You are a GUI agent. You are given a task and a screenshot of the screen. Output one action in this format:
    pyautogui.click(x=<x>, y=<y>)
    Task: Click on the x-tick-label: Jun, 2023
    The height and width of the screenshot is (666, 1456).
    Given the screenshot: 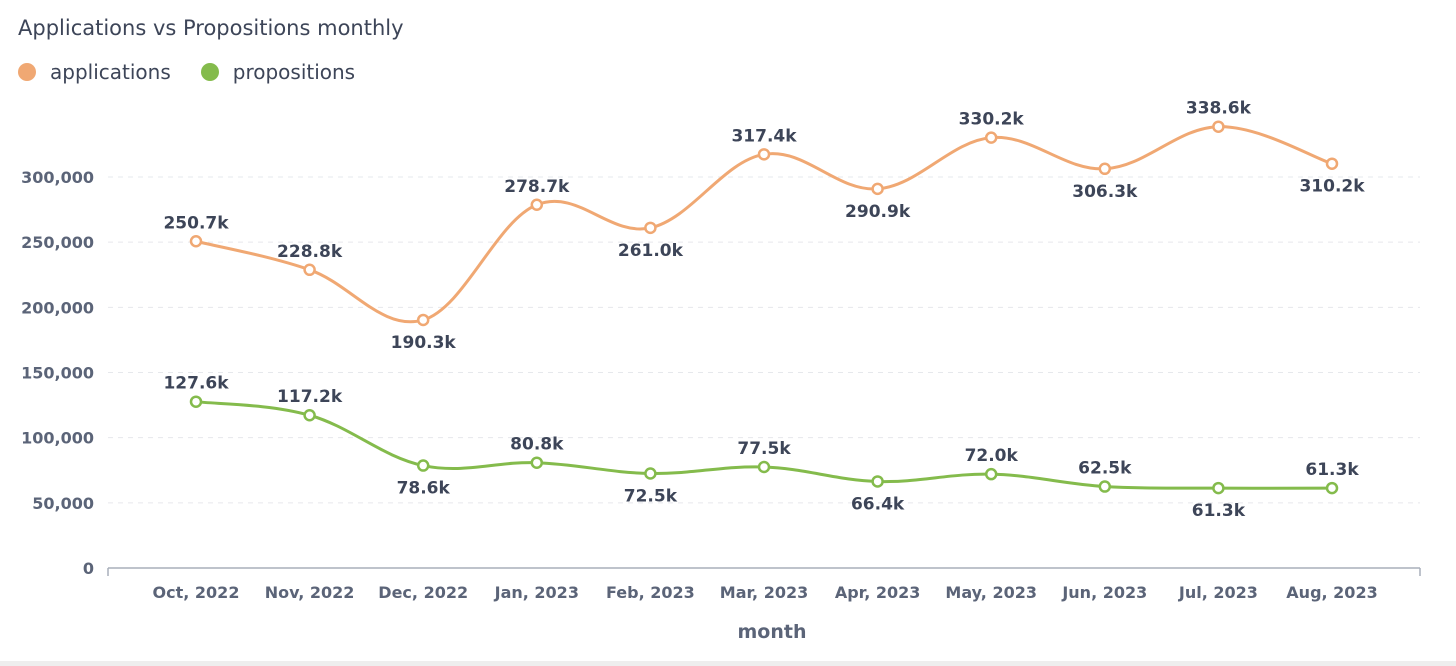 What is the action you would take?
    pyautogui.click(x=1104, y=592)
    